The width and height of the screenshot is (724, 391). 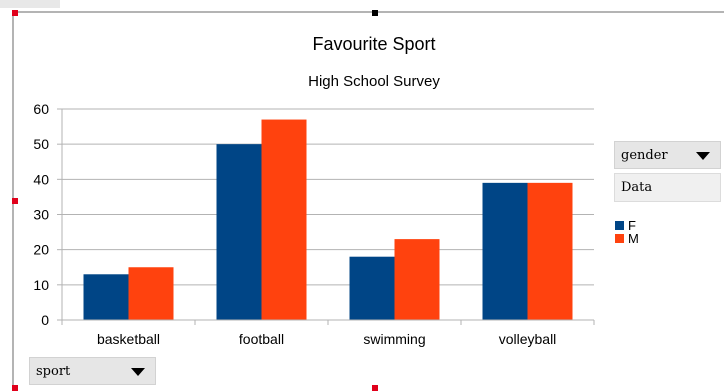 I want to click on bar-m-swimming, so click(x=417, y=279).